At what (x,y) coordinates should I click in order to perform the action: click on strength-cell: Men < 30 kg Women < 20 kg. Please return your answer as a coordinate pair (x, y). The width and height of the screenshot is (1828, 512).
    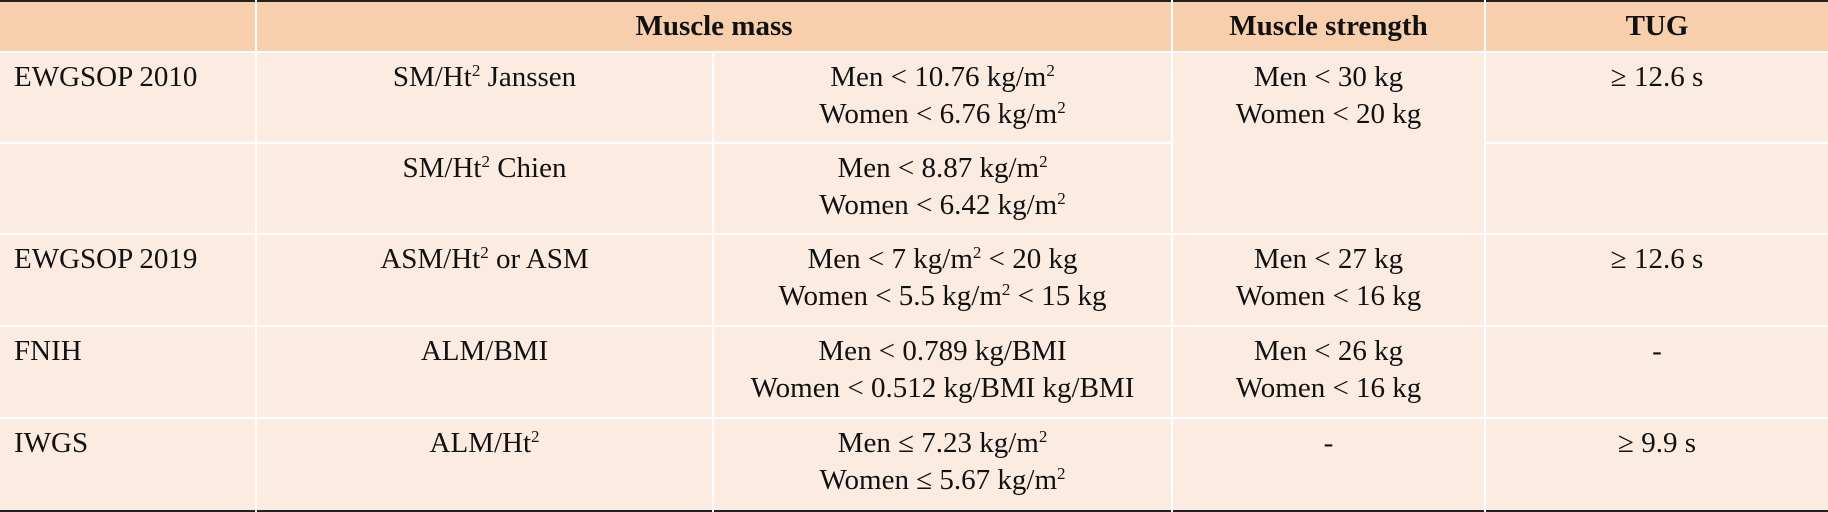
    Looking at the image, I should click on (1328, 142).